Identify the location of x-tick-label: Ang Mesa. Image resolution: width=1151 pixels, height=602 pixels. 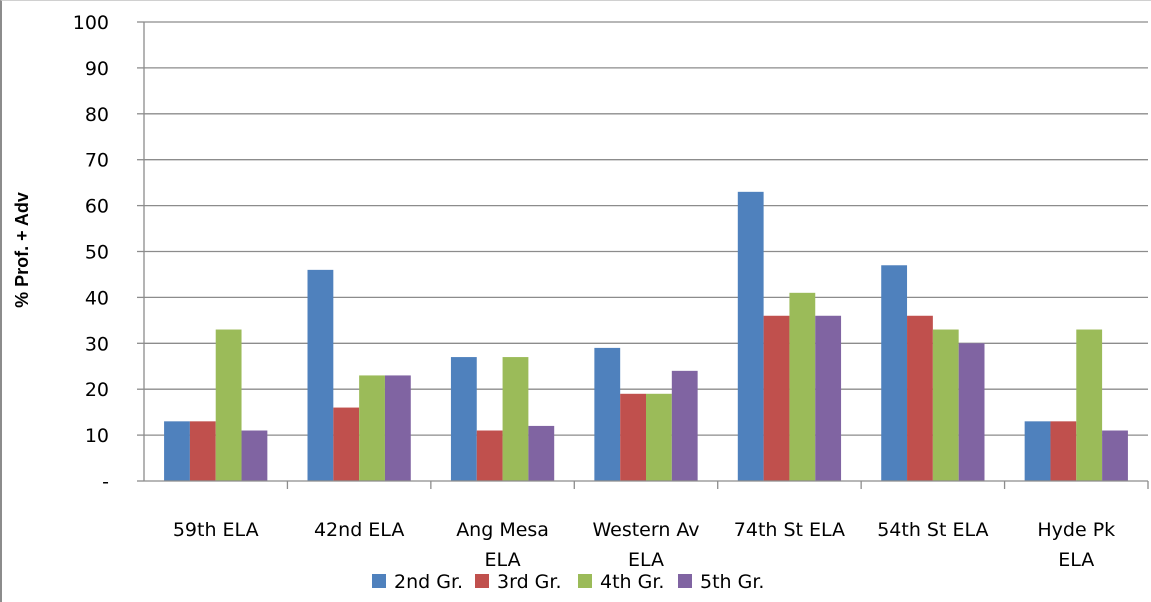
(502, 530).